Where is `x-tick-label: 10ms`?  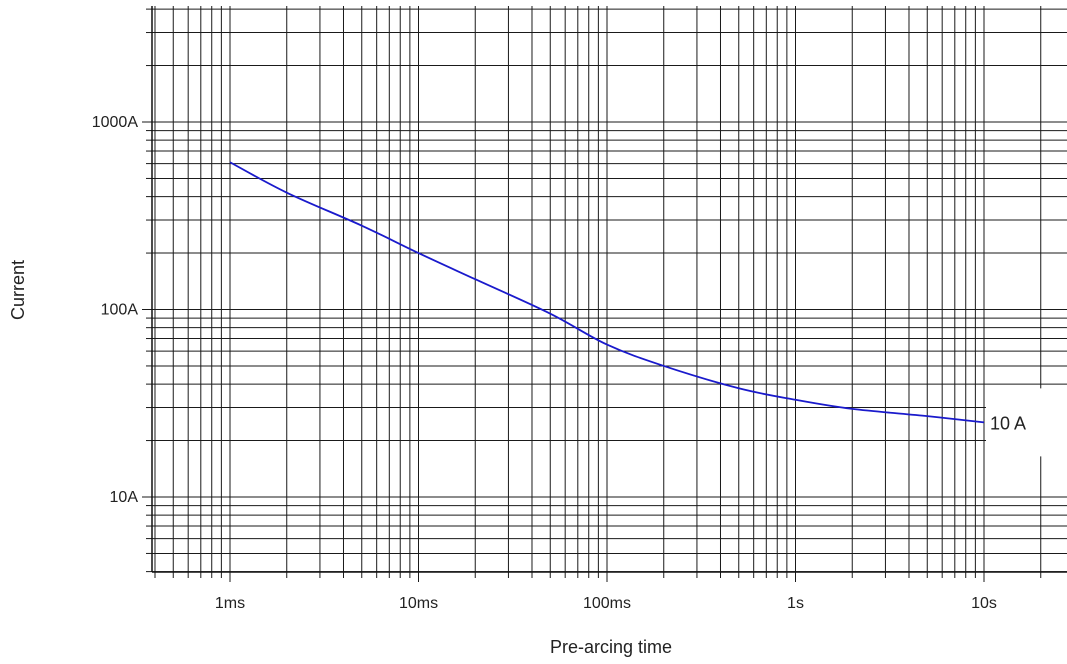
x-tick-label: 10ms is located at coordinates (418, 603).